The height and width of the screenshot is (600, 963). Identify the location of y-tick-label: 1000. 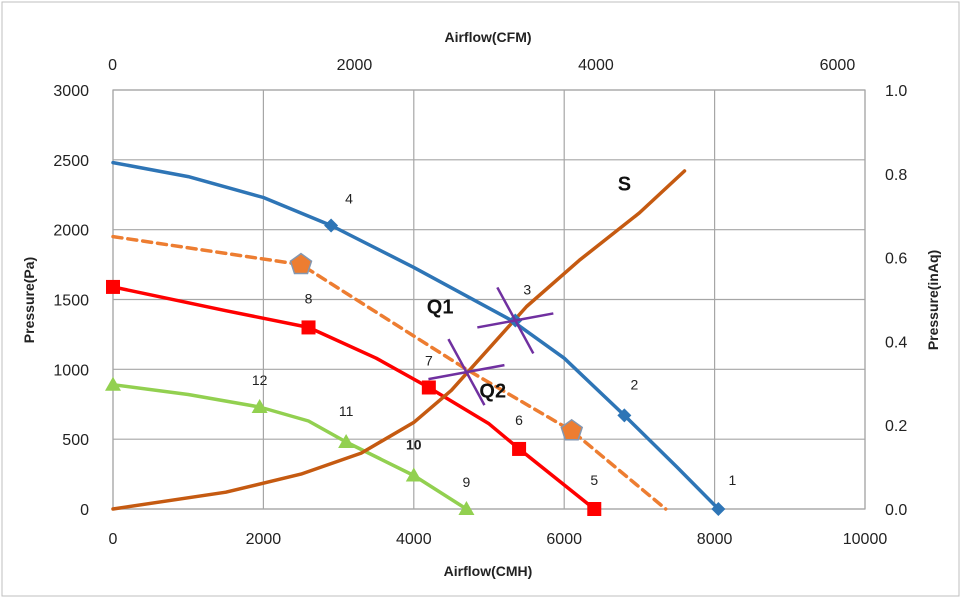
(71, 370).